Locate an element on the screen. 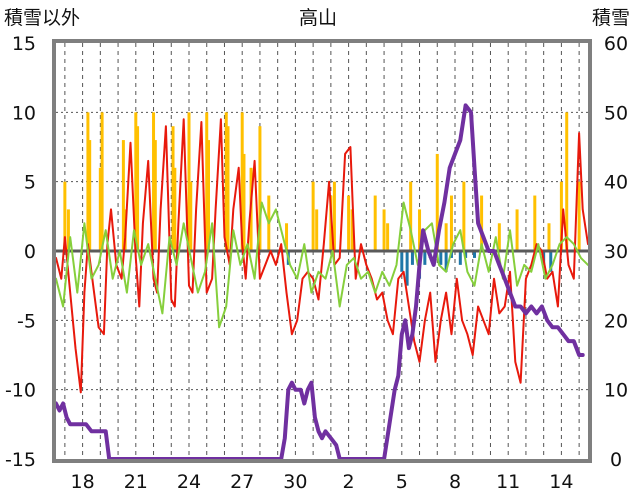  right-tick-label: 50 is located at coordinates (616, 113).